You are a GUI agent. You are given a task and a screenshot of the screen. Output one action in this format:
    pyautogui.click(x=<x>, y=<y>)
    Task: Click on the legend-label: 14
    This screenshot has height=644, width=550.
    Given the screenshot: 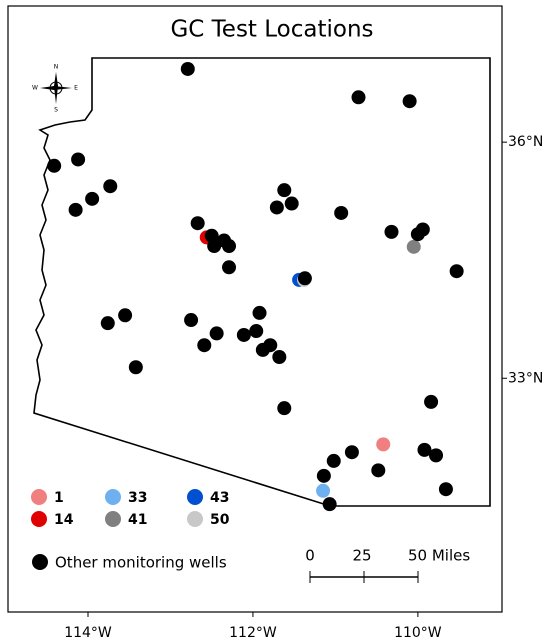 What is the action you would take?
    pyautogui.click(x=64, y=520)
    